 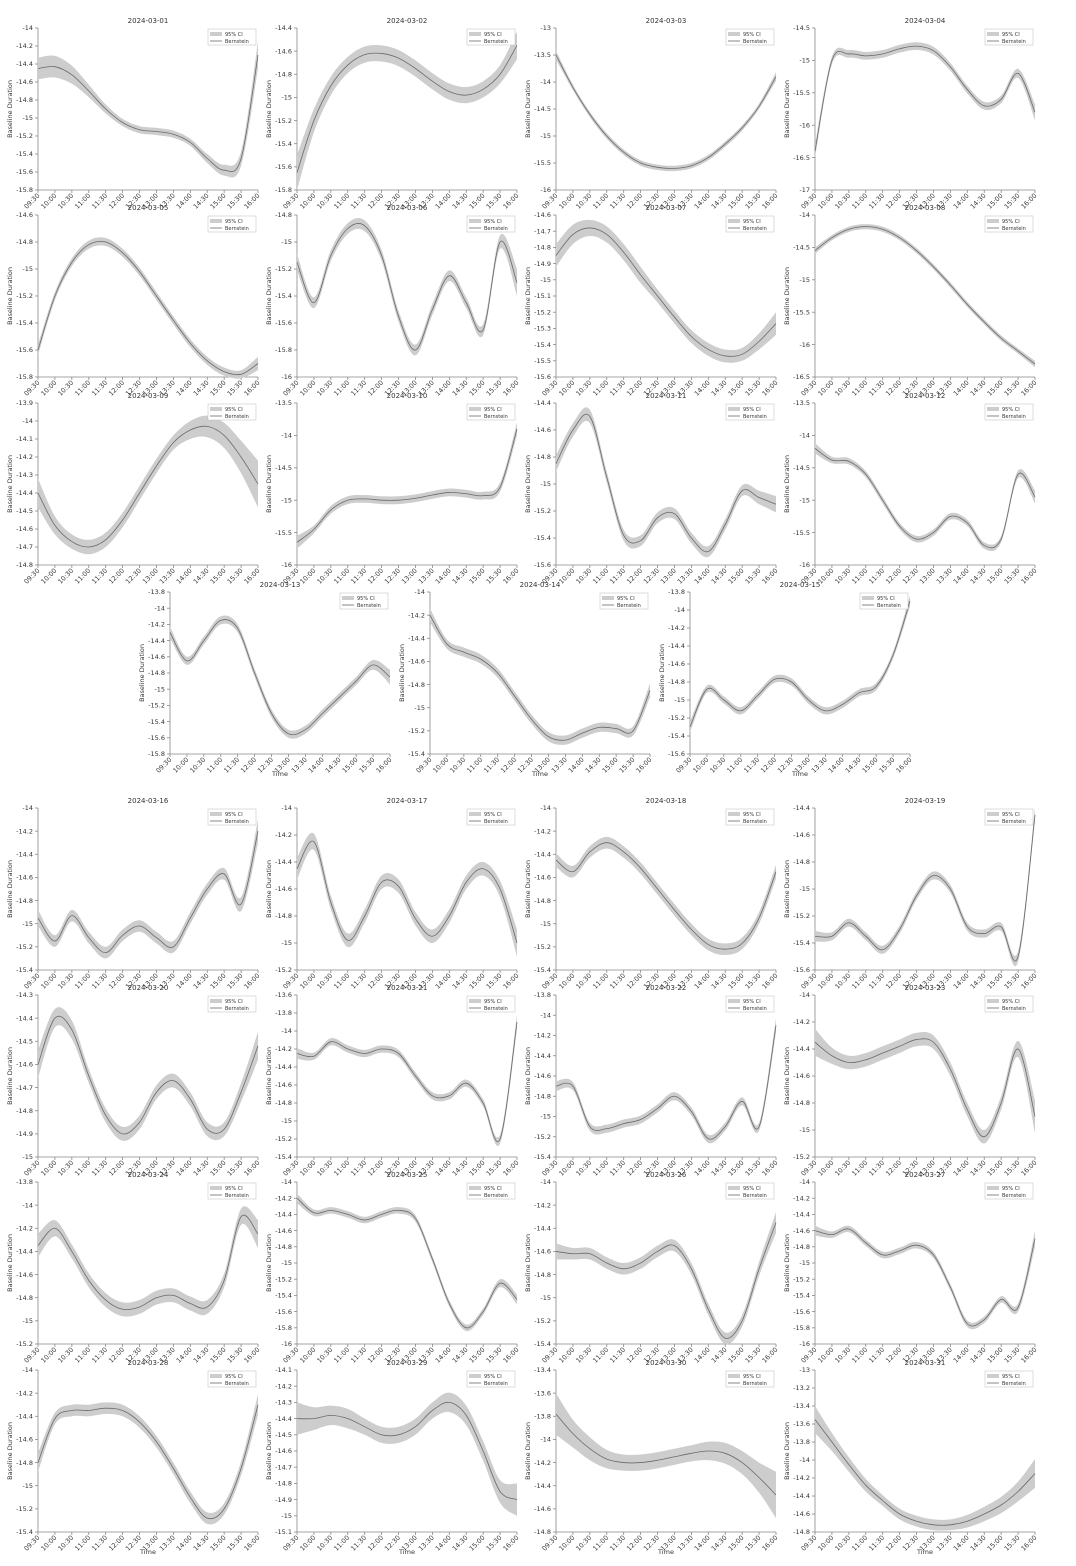 What do you see at coordinates (392, 576) in the screenshot?
I see `x-tick-label: 12:30` at bounding box center [392, 576].